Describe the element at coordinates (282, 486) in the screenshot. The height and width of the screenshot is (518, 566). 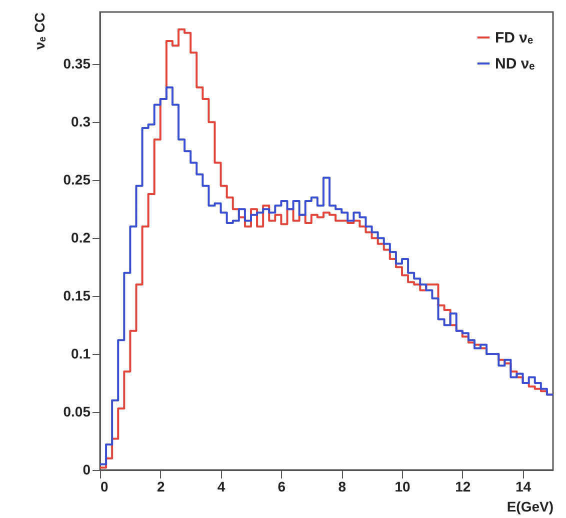
I see `x-tick-label: 6` at that location.